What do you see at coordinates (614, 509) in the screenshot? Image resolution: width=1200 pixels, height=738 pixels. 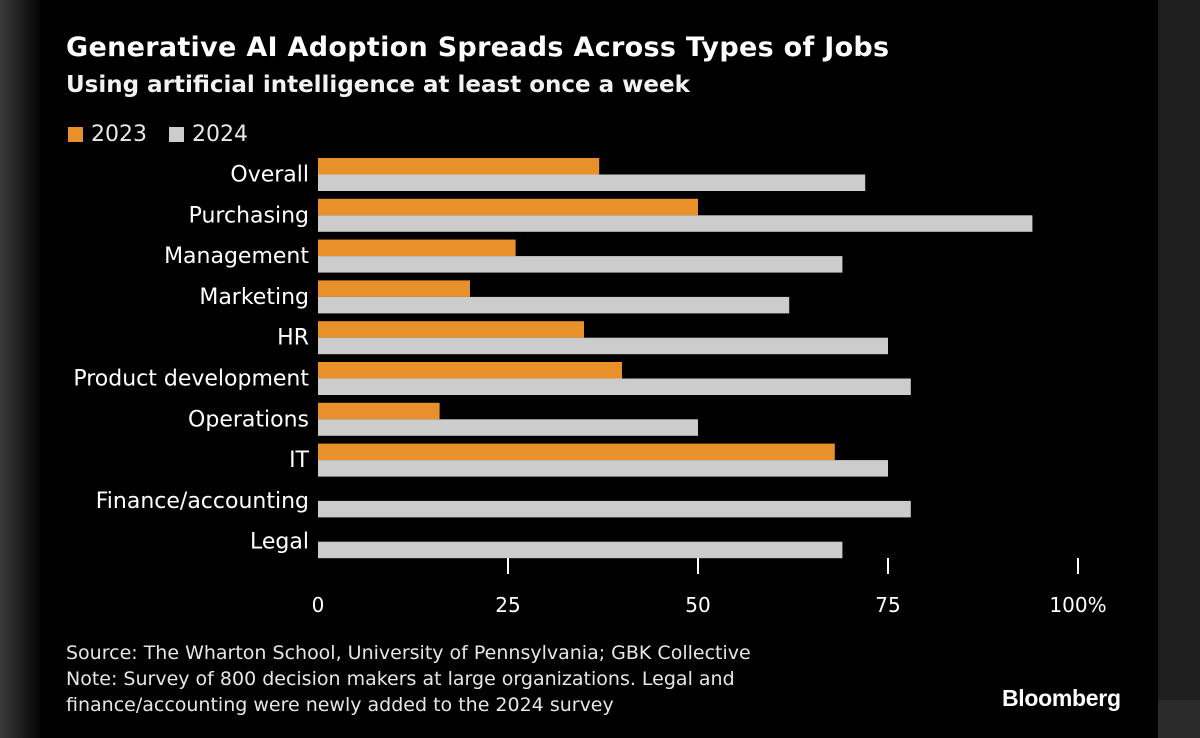 I see `bar-2024-finance-accounting` at bounding box center [614, 509].